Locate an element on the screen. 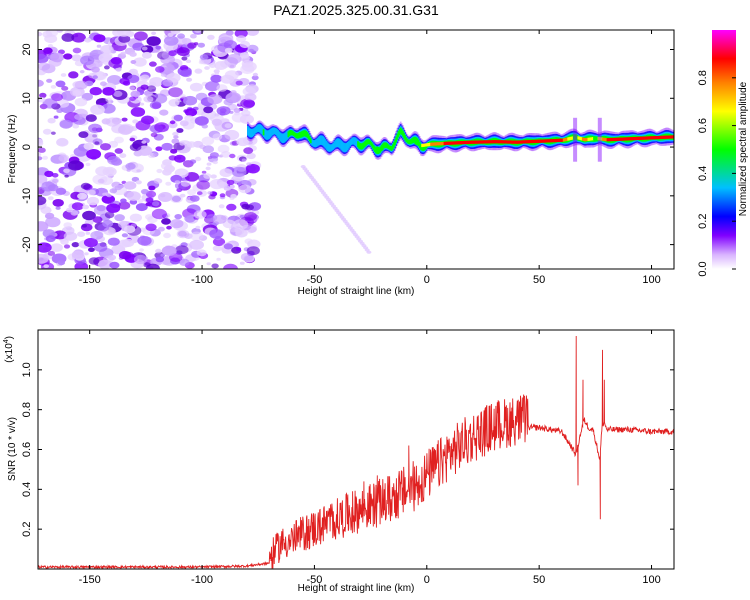 The height and width of the screenshot is (600, 750). x-tick-label: 100 is located at coordinates (651, 280).